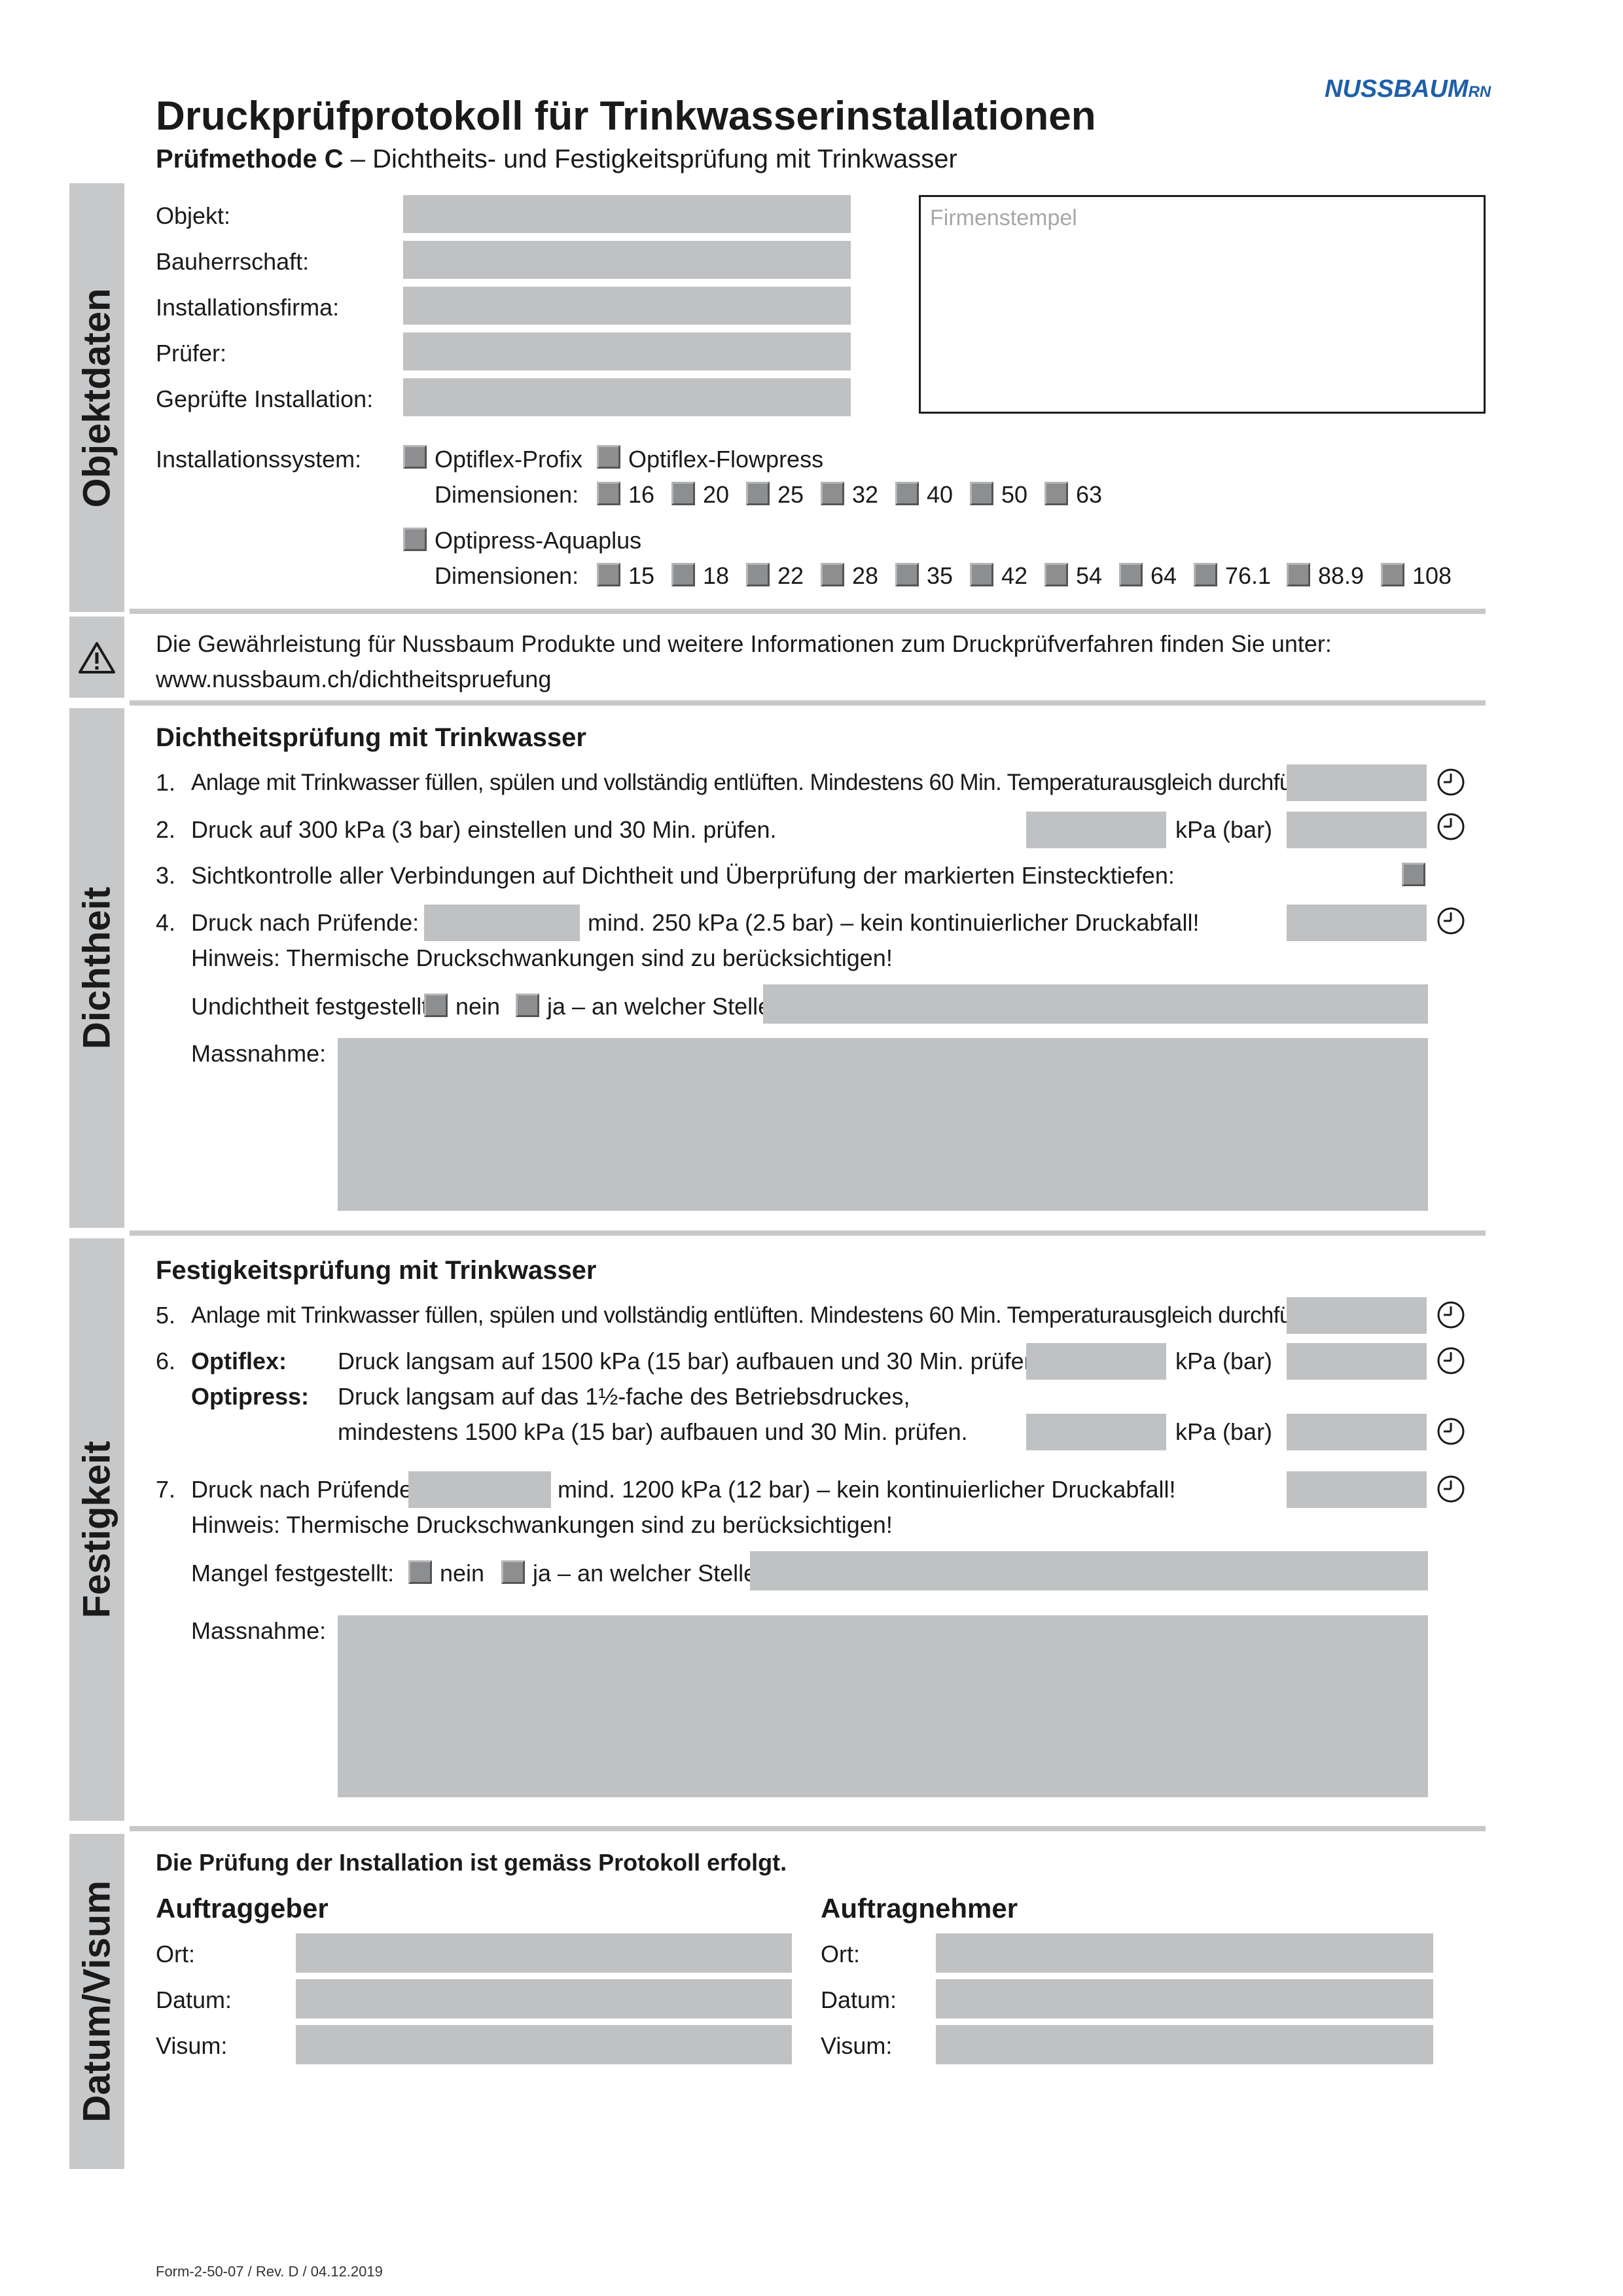 The height and width of the screenshot is (2296, 1623). I want to click on dim-label-28: 28, so click(865, 575).